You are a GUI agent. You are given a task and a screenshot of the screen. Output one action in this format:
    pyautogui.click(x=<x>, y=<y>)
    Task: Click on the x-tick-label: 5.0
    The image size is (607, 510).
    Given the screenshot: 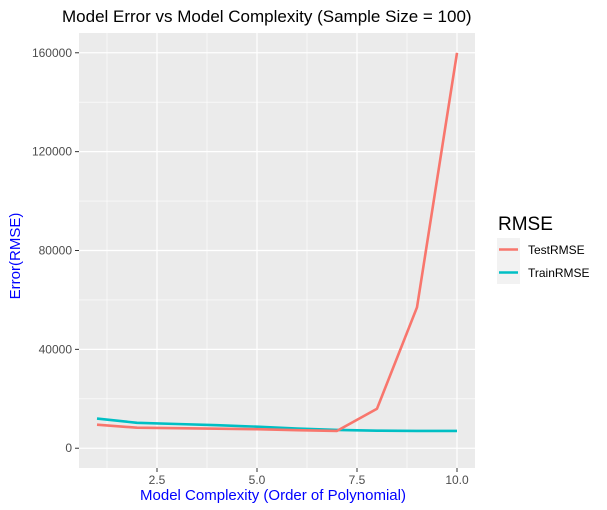 What is the action you would take?
    pyautogui.click(x=257, y=480)
    